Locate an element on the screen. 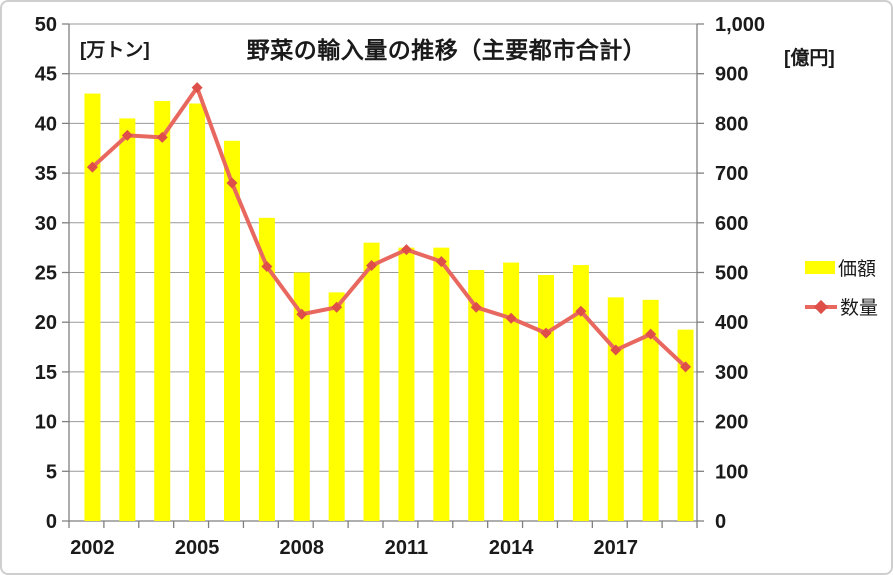 The image size is (893, 575). line-series-swatch-icon is located at coordinates (821, 306).